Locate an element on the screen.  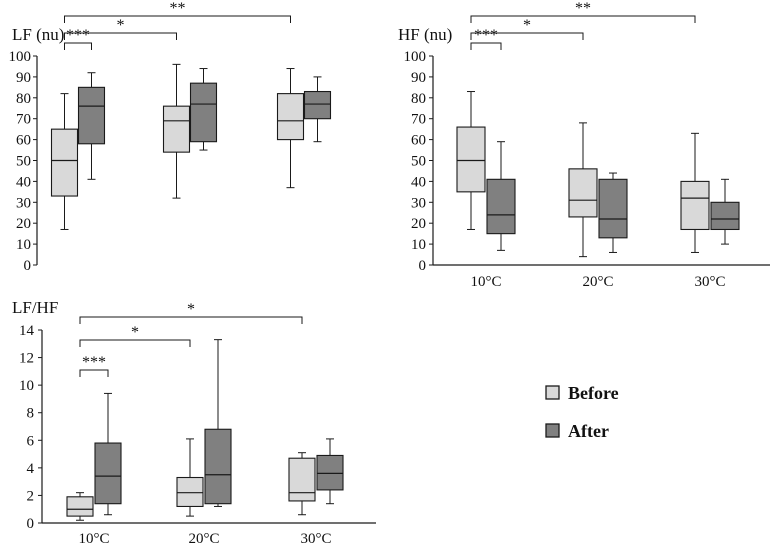
y-tick-label: 8 is located at coordinates (31, 414).